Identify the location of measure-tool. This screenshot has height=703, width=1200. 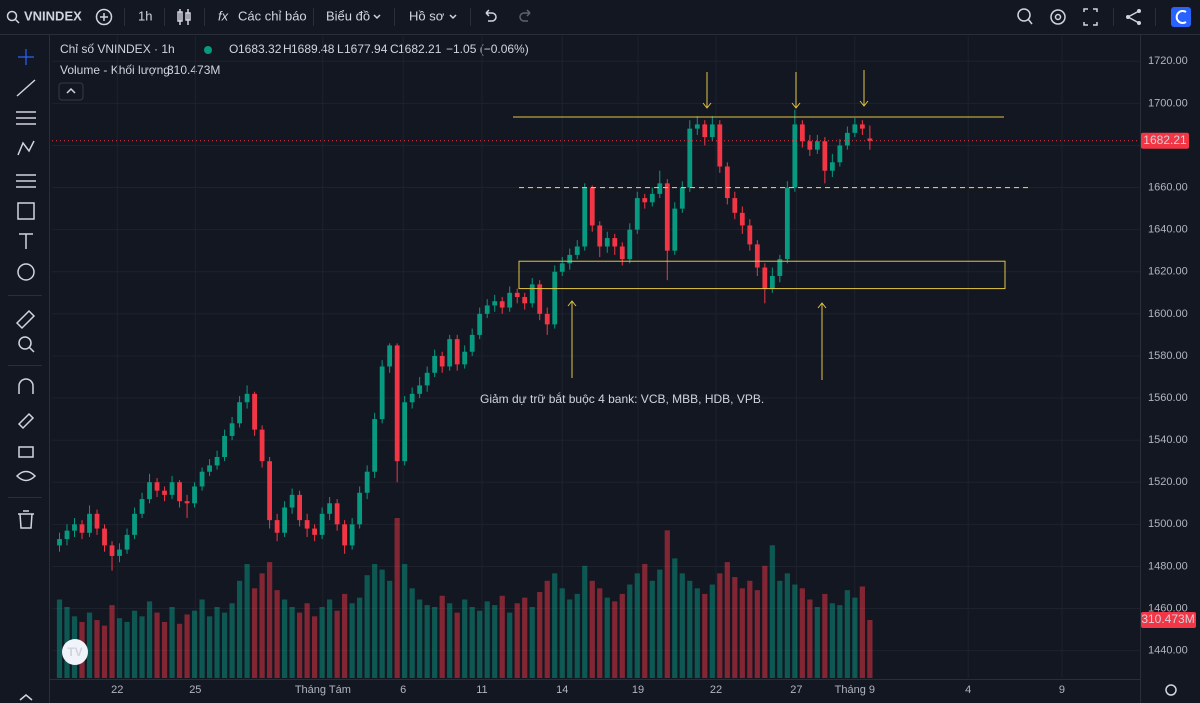
(25, 319).